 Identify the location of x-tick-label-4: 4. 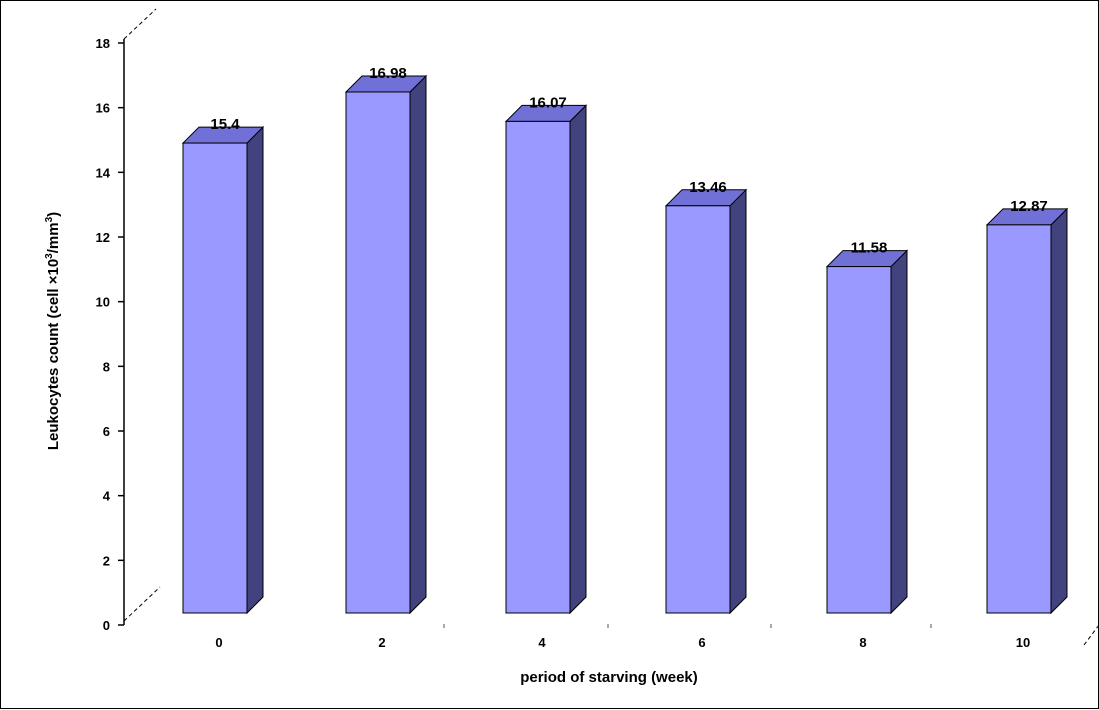
(542, 642).